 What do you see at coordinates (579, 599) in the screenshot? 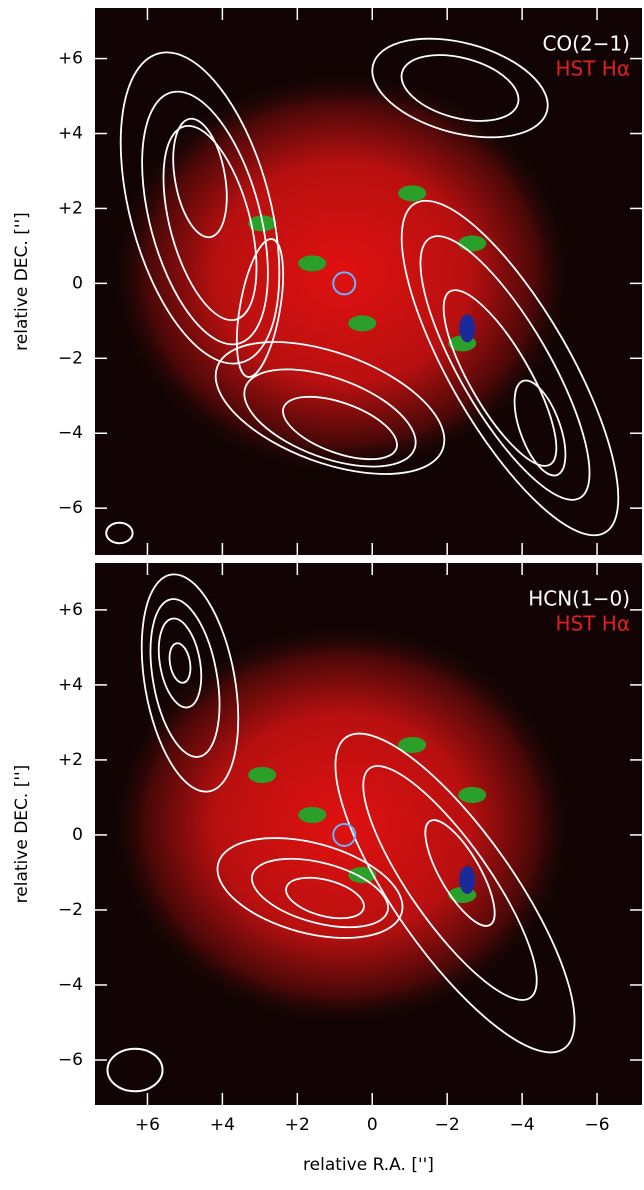
I see `legend-entry: HCN(1−0)` at bounding box center [579, 599].